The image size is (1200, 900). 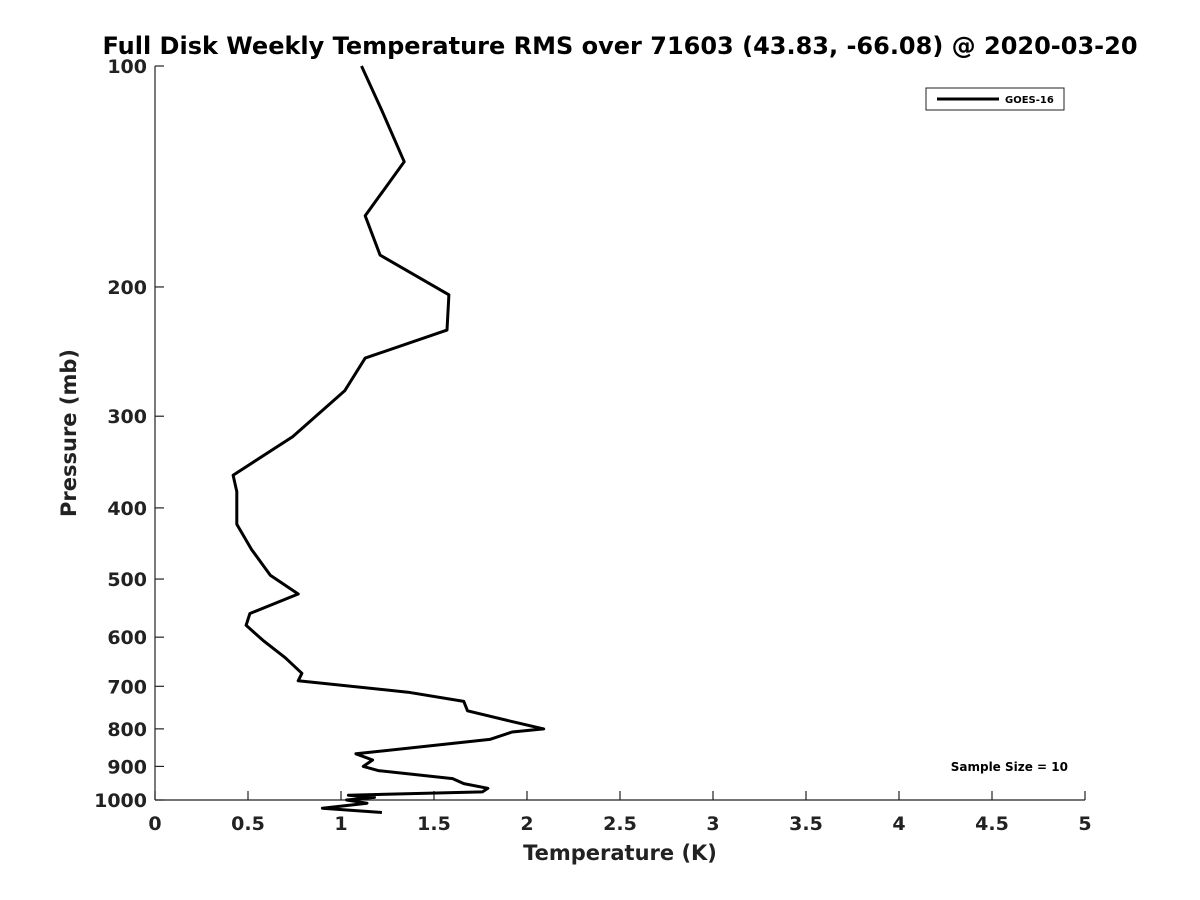 What do you see at coordinates (620, 853) in the screenshot?
I see `x-axis-label: Temperature (K)` at bounding box center [620, 853].